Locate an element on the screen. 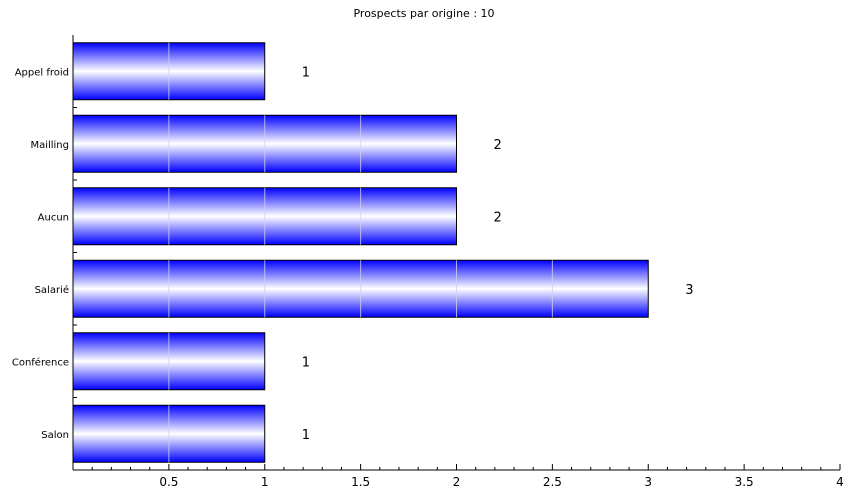 The height and width of the screenshot is (500, 850). category-label: Aucun is located at coordinates (53, 217).